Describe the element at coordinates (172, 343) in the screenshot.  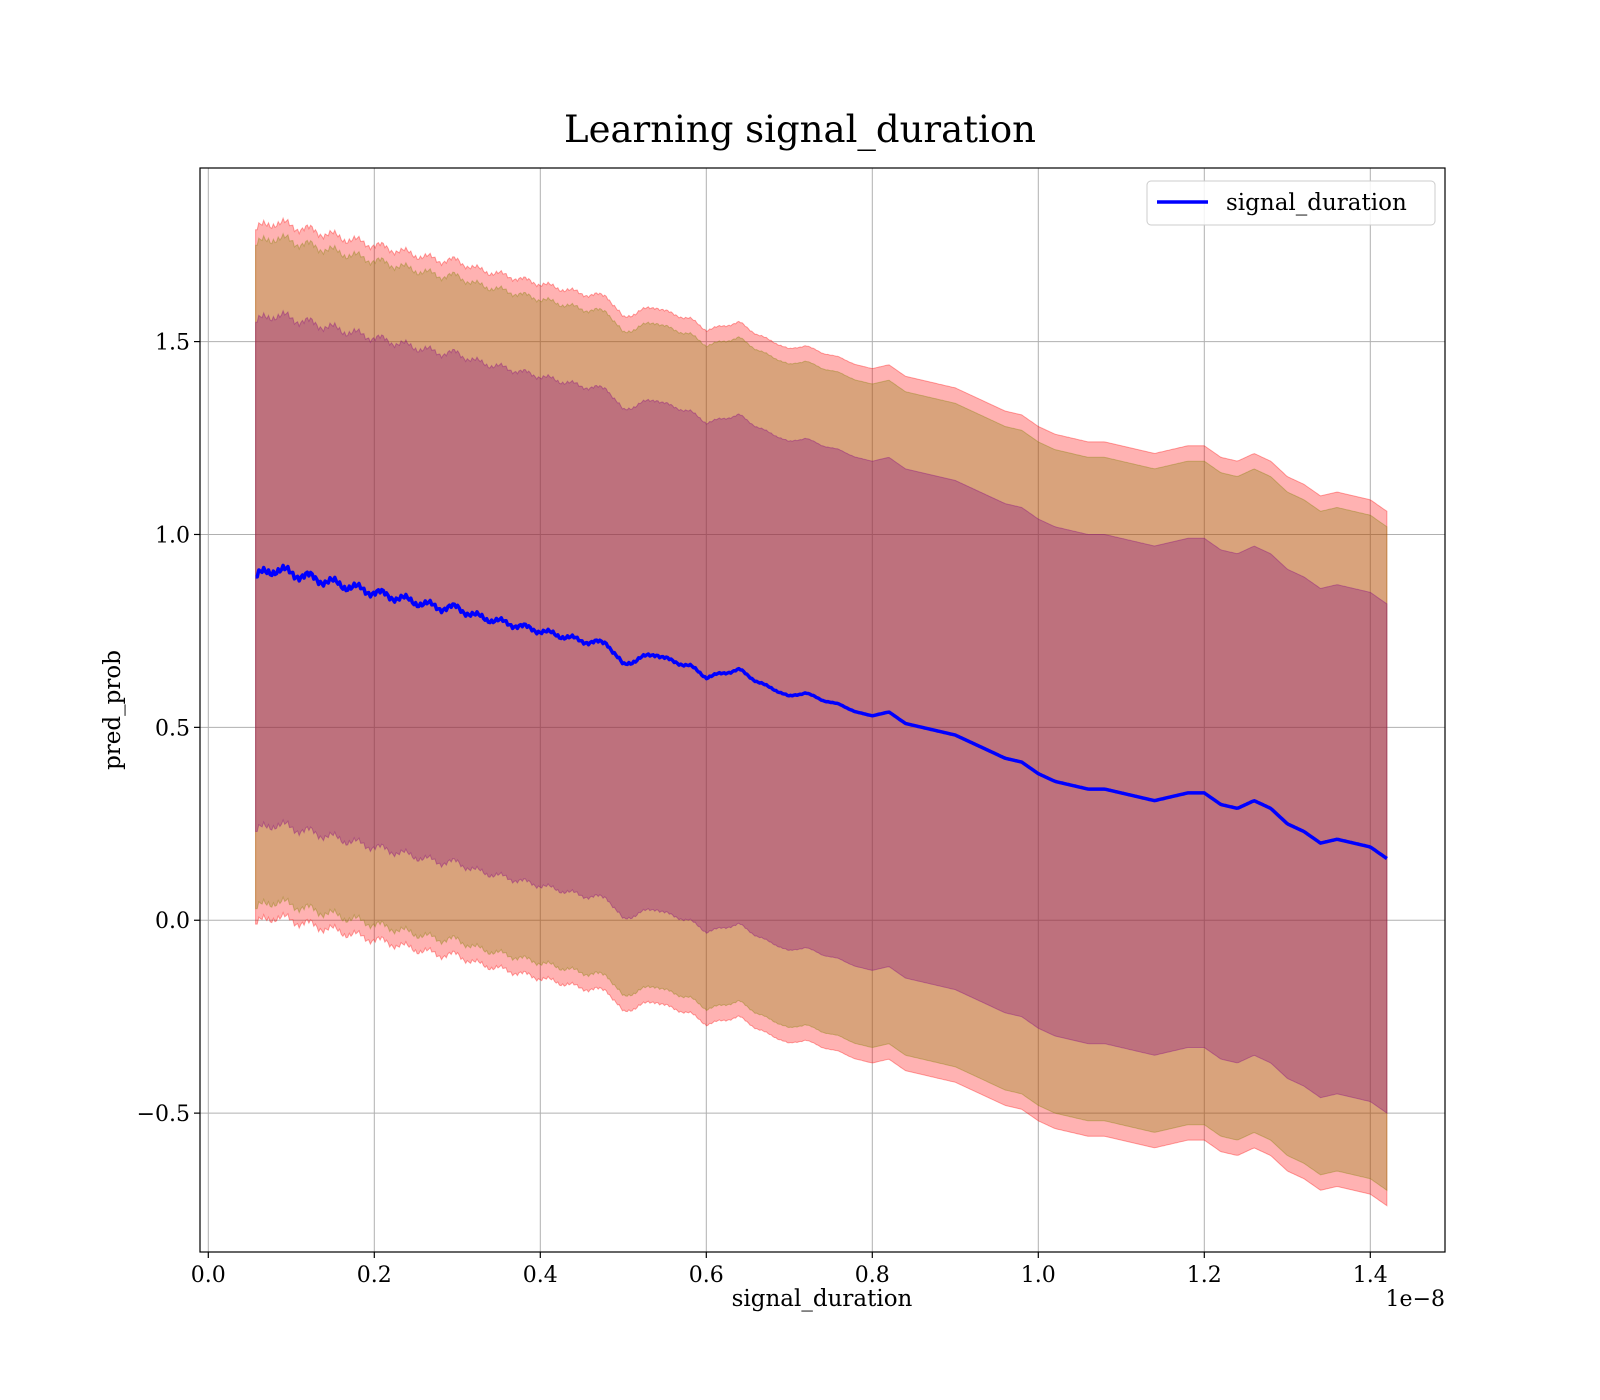
I see `y-tick-label: 1.5` at that location.